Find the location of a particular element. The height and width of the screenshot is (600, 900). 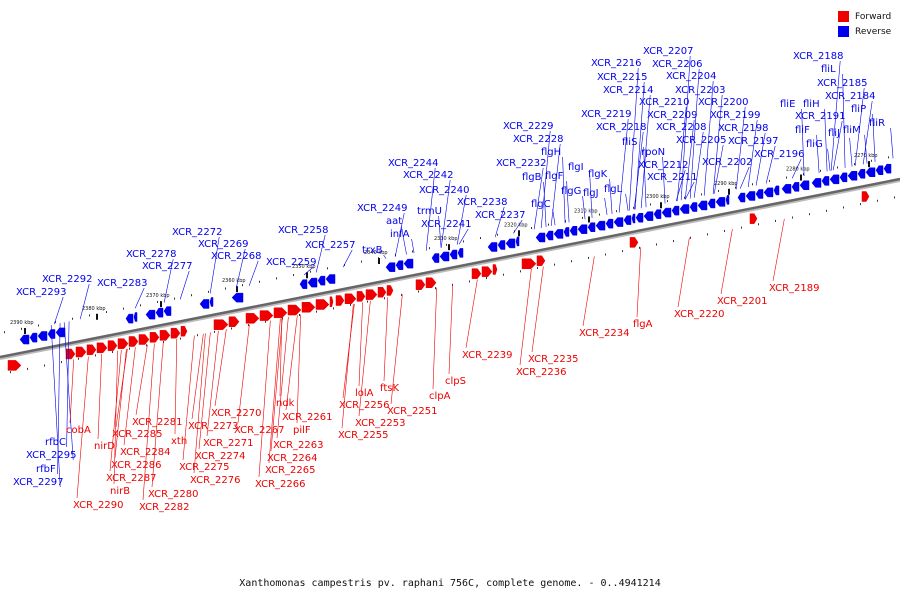

reverse-gene-label: flgL is located at coordinates (613, 189).